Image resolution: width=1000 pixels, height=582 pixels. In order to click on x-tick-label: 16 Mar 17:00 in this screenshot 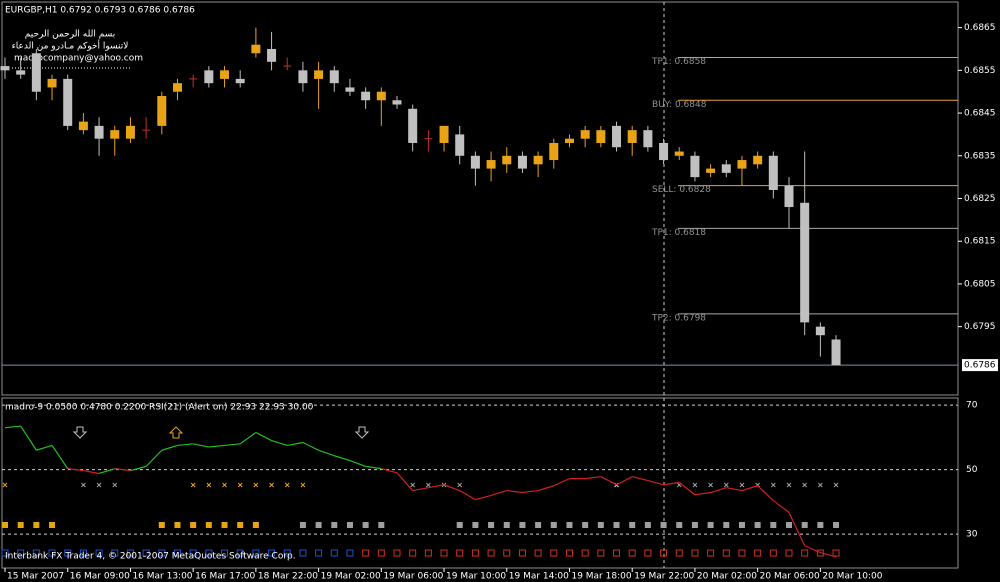, I will do `click(225, 577)`.